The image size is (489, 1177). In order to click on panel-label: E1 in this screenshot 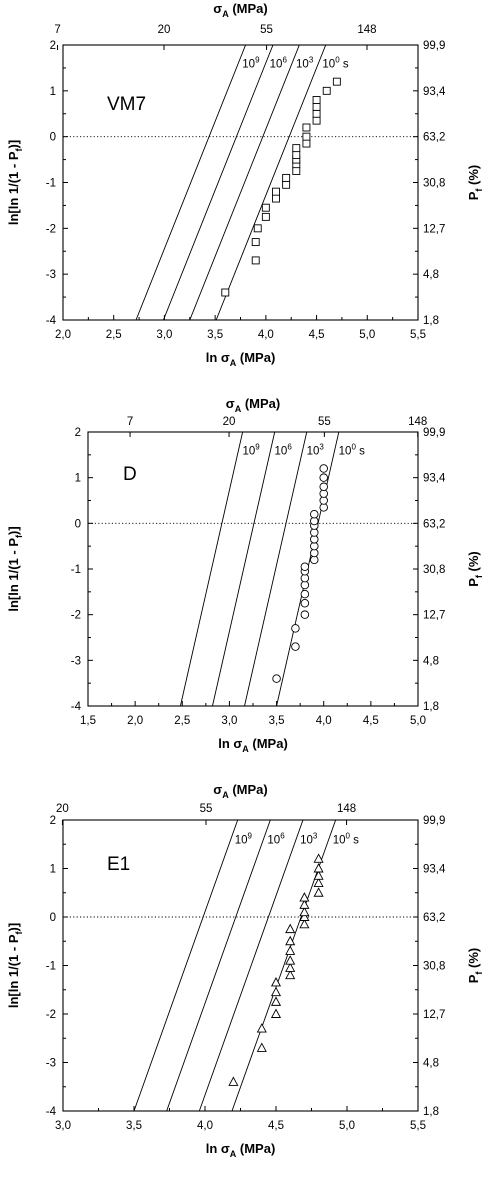, I will do `click(118, 864)`.